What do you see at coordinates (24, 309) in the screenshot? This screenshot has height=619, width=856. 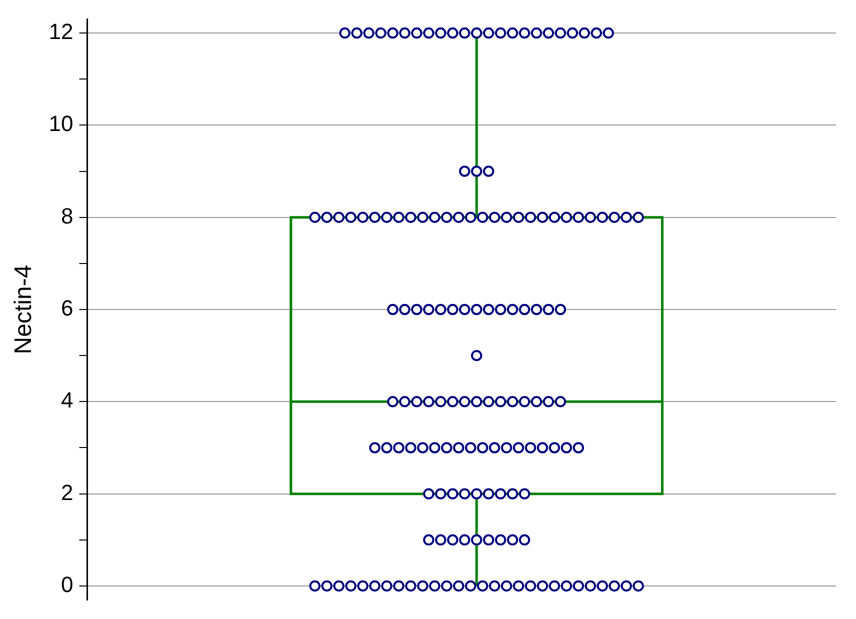 I see `y-axis-title: Nectin-4` at bounding box center [24, 309].